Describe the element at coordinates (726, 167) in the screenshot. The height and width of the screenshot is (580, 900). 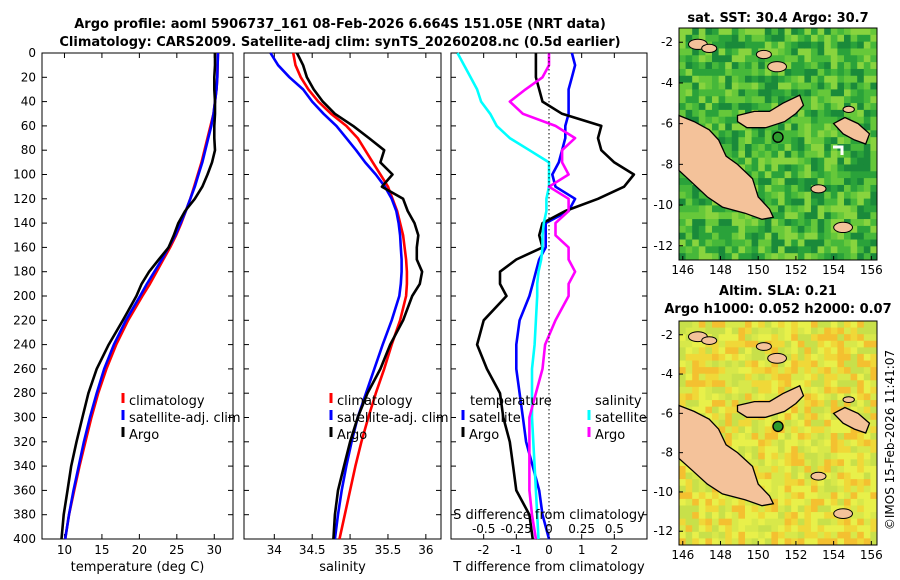
I see `sst-map-papua-new-guinea-land` at that location.